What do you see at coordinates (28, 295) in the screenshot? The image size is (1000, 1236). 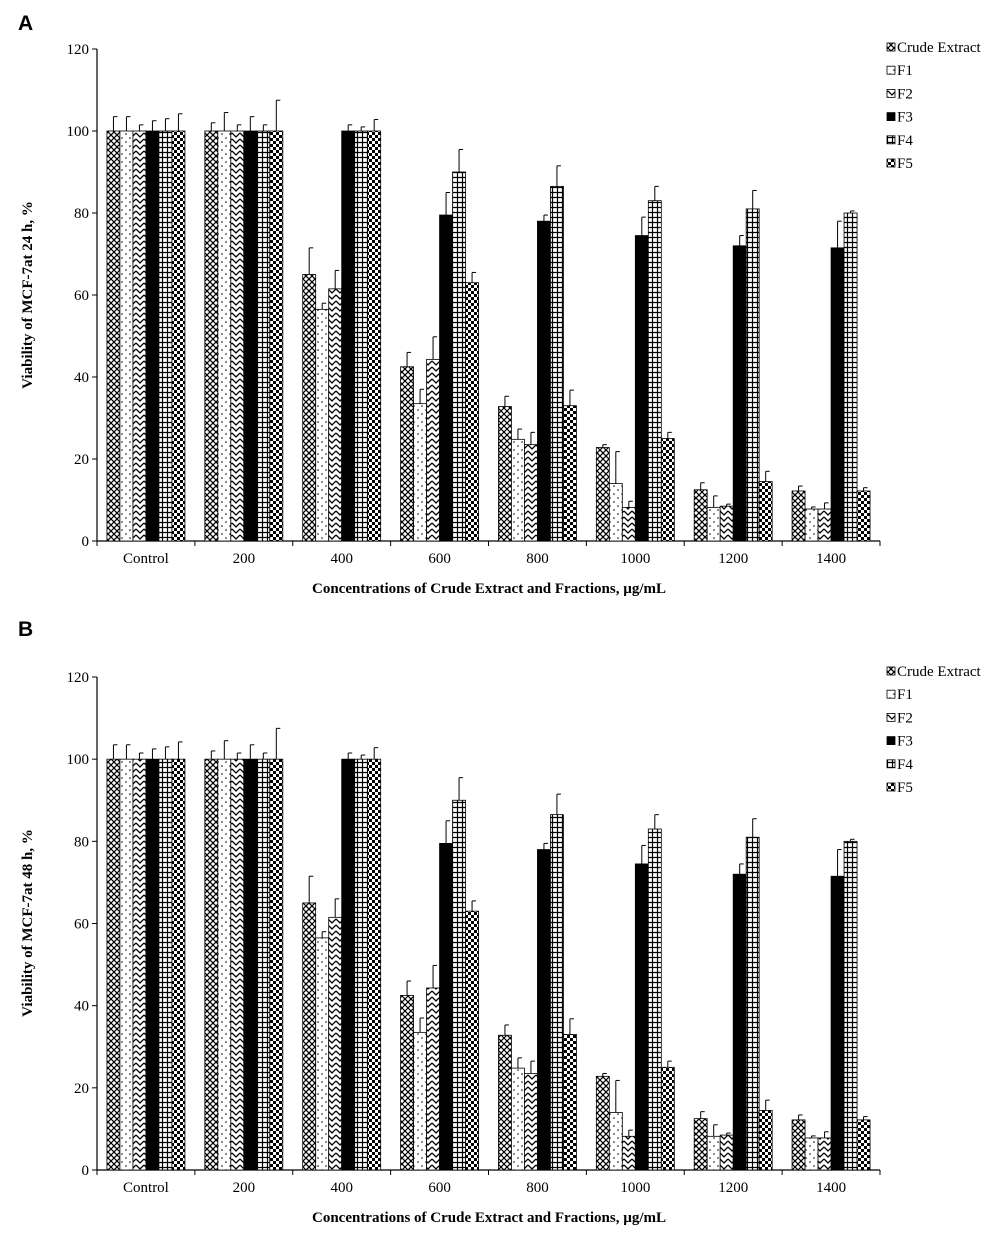 I see `y-axis-title: Viability of MCF-7at 24 h, %` at bounding box center [28, 295].